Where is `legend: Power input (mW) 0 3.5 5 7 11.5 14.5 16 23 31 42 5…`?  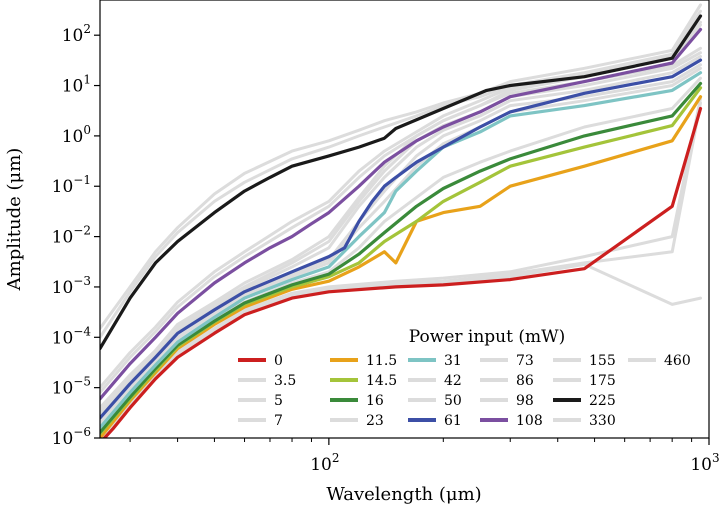 legend: Power input (mW) 0 3.5 5 7 11.5 14.5 16 23 31 42 5… is located at coordinates (464, 378).